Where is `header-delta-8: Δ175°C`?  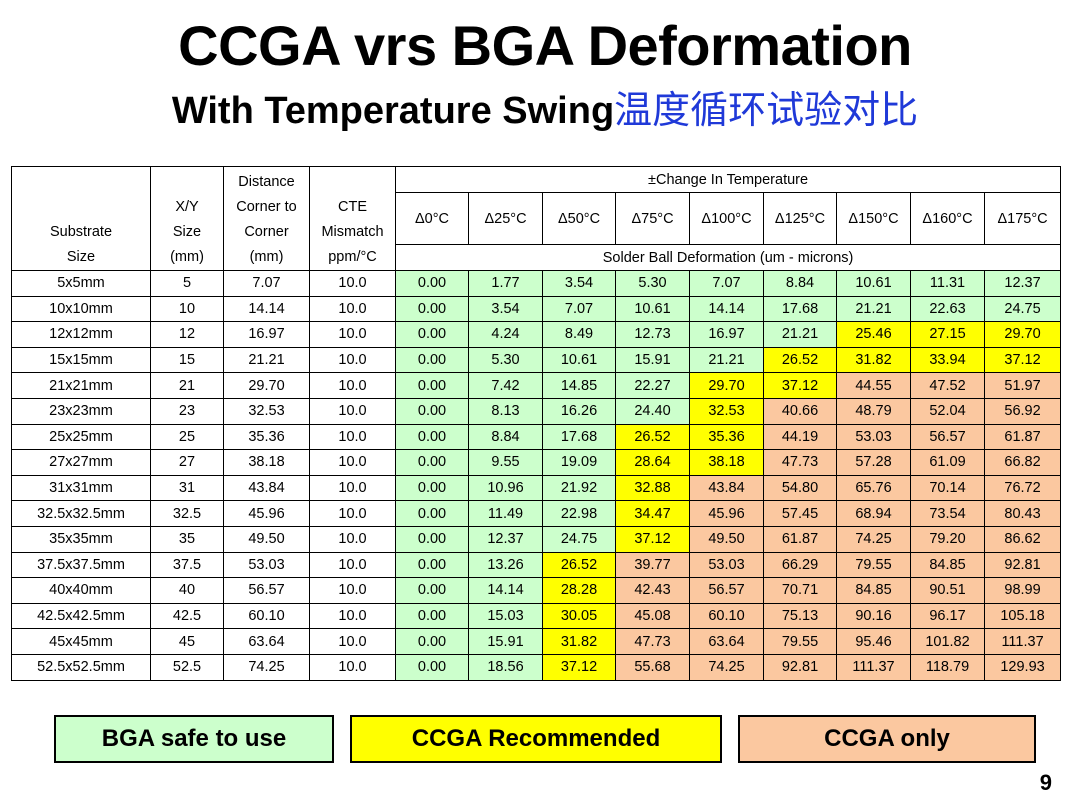
header-delta-8: Δ175°C is located at coordinates (1022, 218).